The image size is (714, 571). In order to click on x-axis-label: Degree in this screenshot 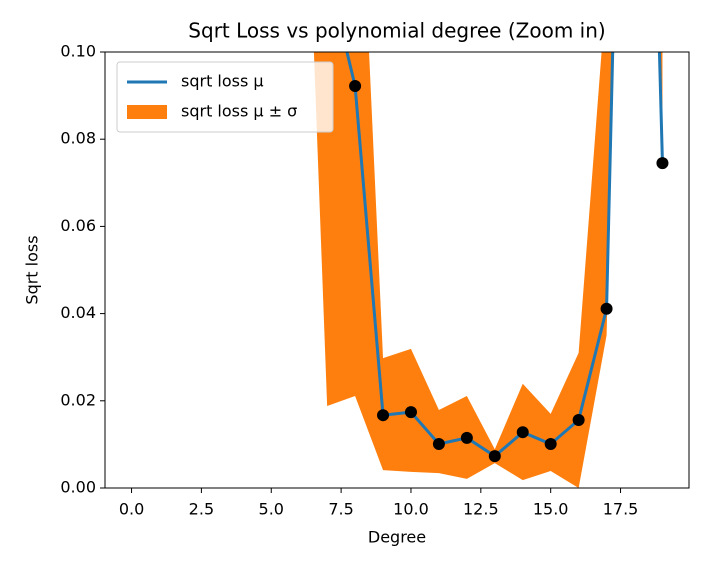, I will do `click(397, 537)`.